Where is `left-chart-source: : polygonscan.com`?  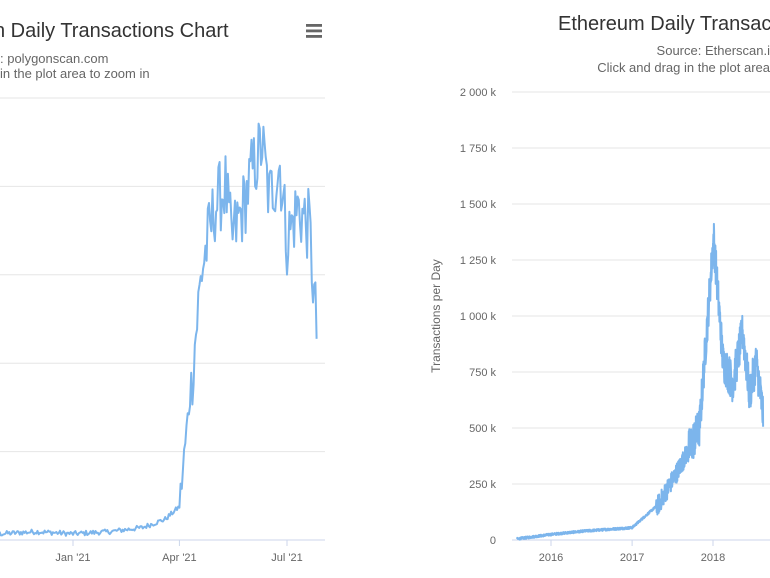
left-chart-source: : polygonscan.com is located at coordinates (54, 58).